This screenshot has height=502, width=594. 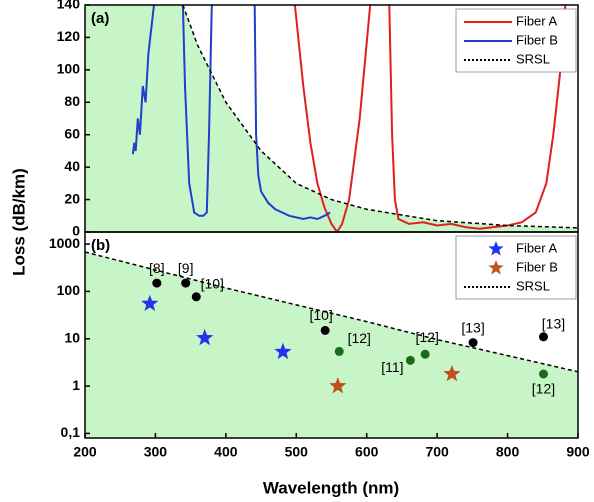 I want to click on reference-label: [11], so click(x=392, y=367).